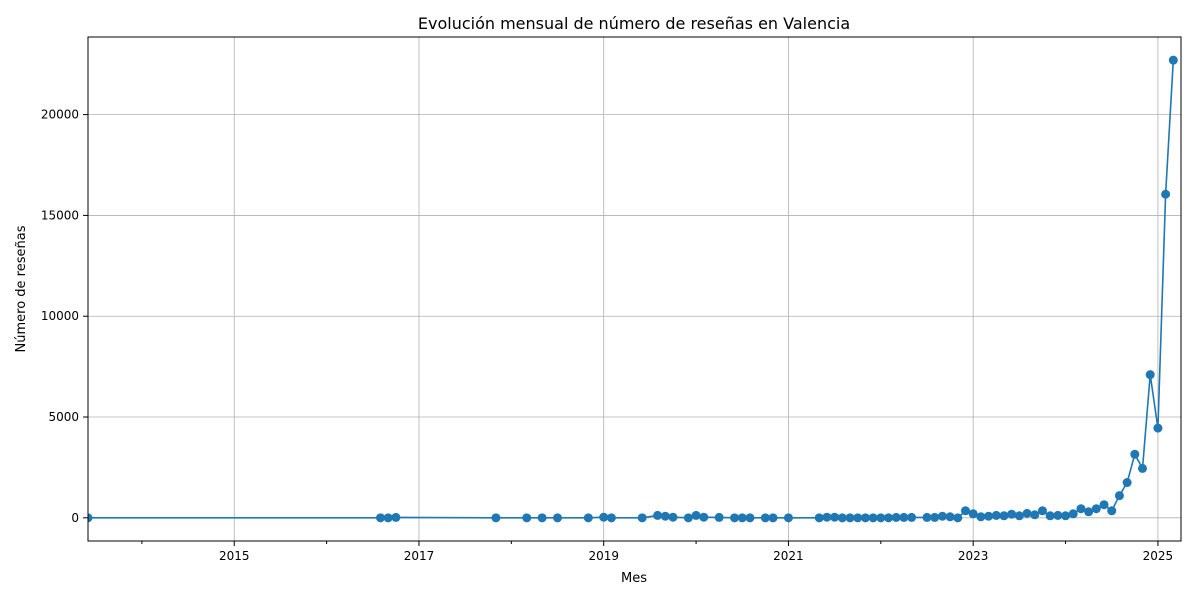 This screenshot has width=1200, height=600. I want to click on y-tick-label: 0, so click(75, 518).